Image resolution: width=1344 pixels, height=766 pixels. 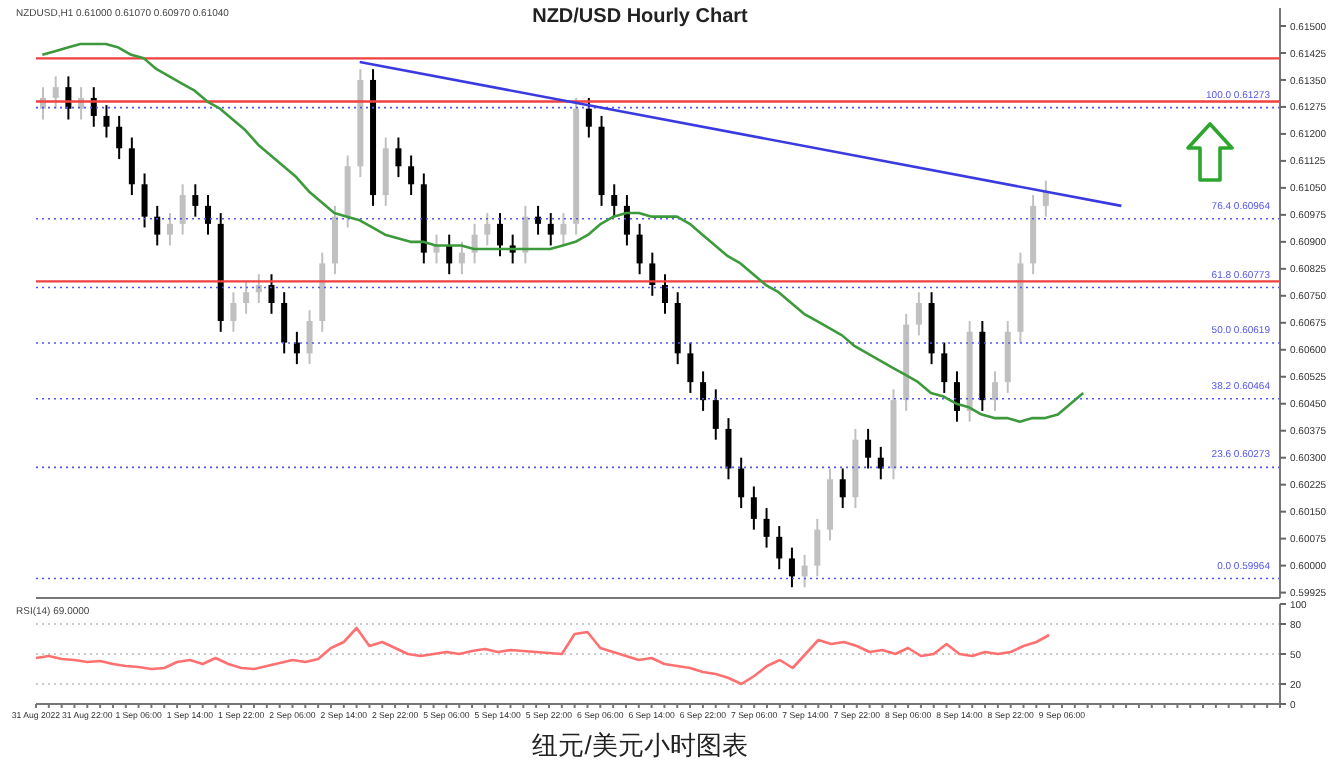 What do you see at coordinates (640, 17) in the screenshot?
I see `chart-title: NZD/USD Hourly Chart` at bounding box center [640, 17].